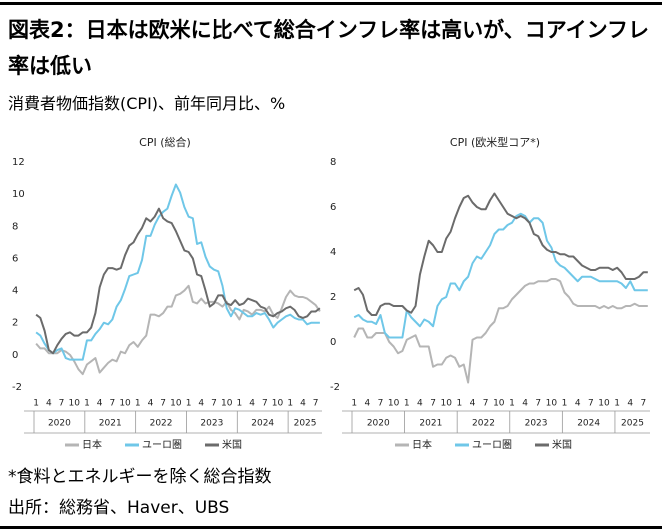 The image size is (662, 532). I want to click on y-tick-label: 10, so click(18, 194).